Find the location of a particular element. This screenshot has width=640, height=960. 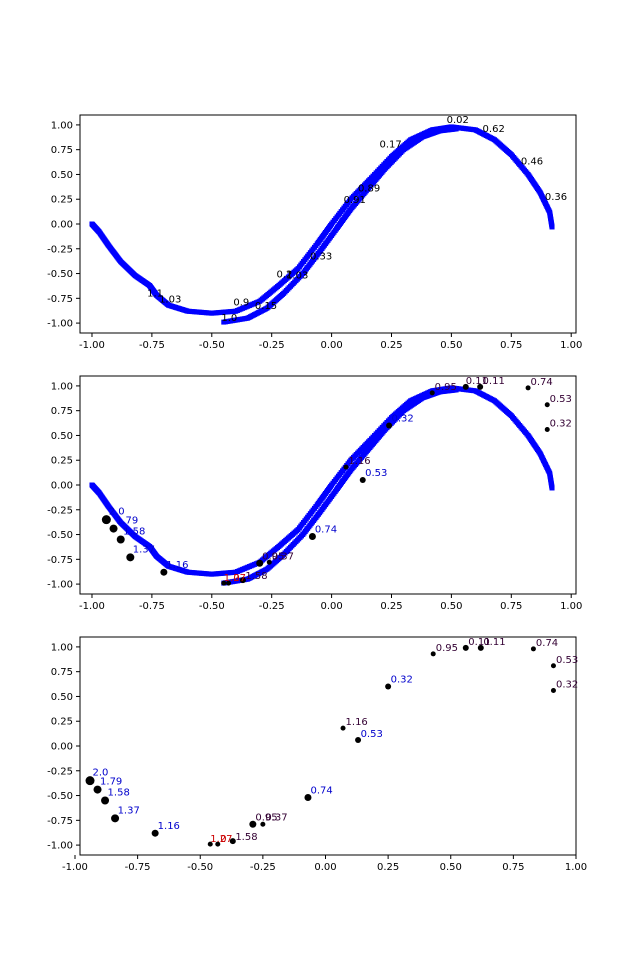

point-label: 0.46 is located at coordinates (532, 162).